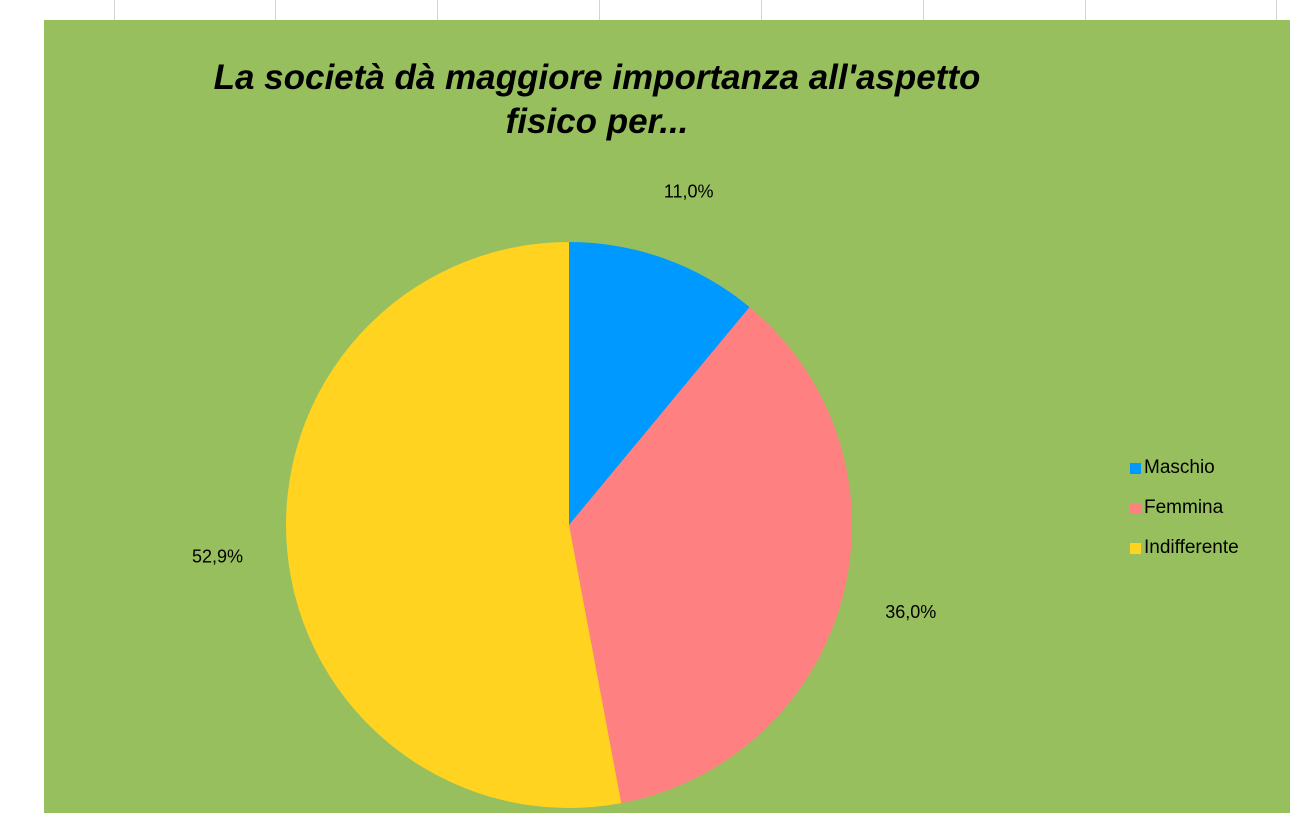 The height and width of the screenshot is (813, 1290). I want to click on legend-swatch-femmina, so click(1135, 508).